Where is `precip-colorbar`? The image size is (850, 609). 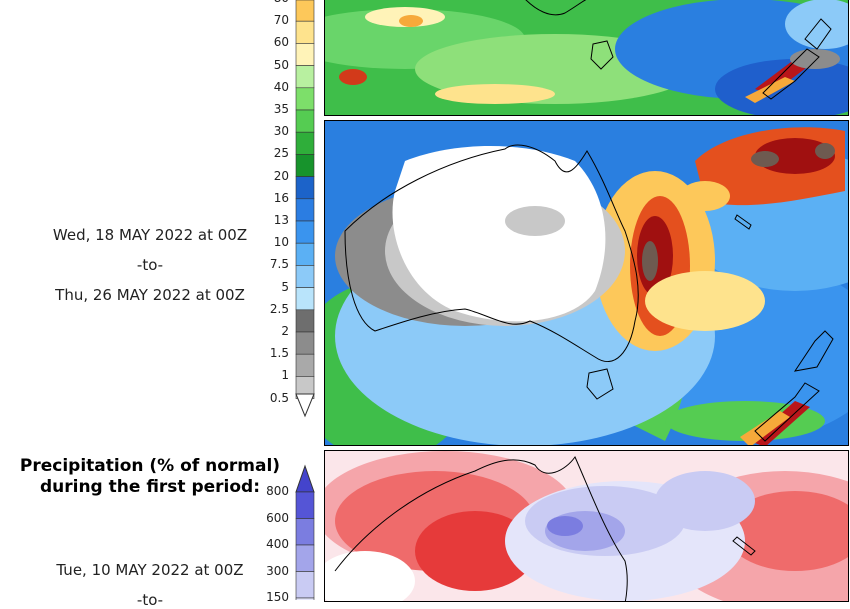
precip-colorbar is located at coordinates (305, 209).